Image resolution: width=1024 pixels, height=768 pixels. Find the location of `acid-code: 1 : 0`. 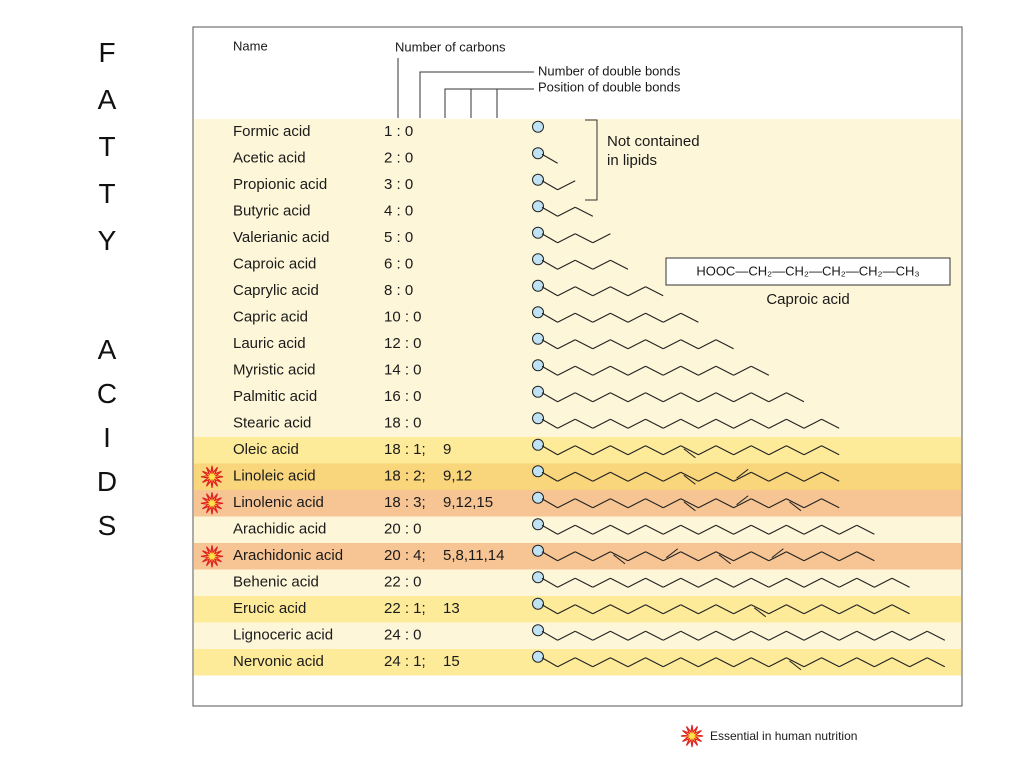

acid-code: 1 : 0 is located at coordinates (398, 131).